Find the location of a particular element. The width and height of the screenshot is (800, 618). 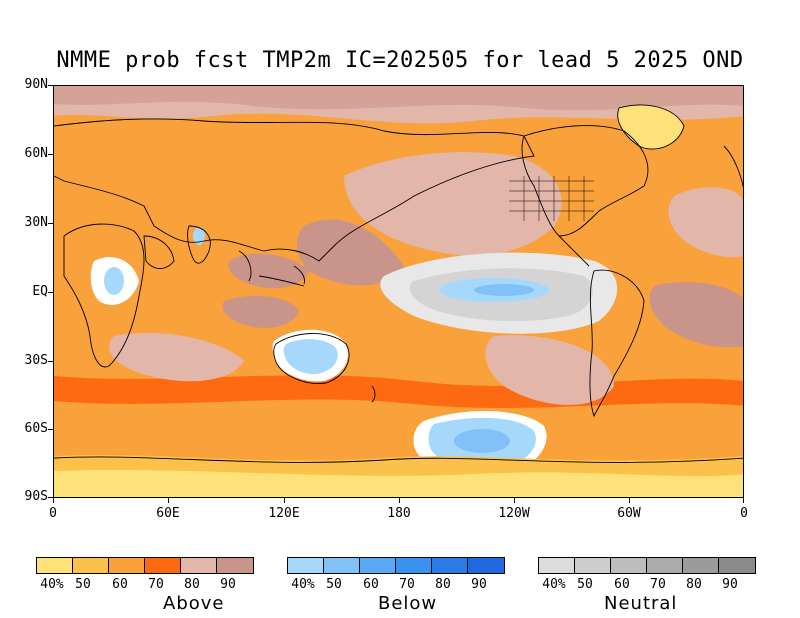

legend-neutral-colorbar is located at coordinates (647, 566).